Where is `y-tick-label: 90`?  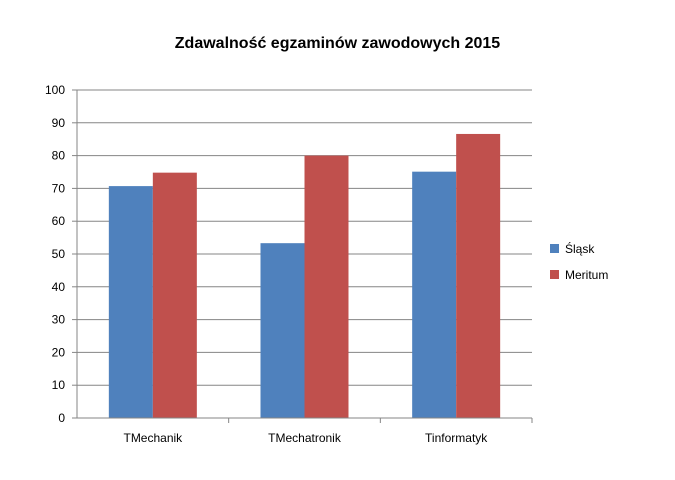 y-tick-label: 90 is located at coordinates (59, 123).